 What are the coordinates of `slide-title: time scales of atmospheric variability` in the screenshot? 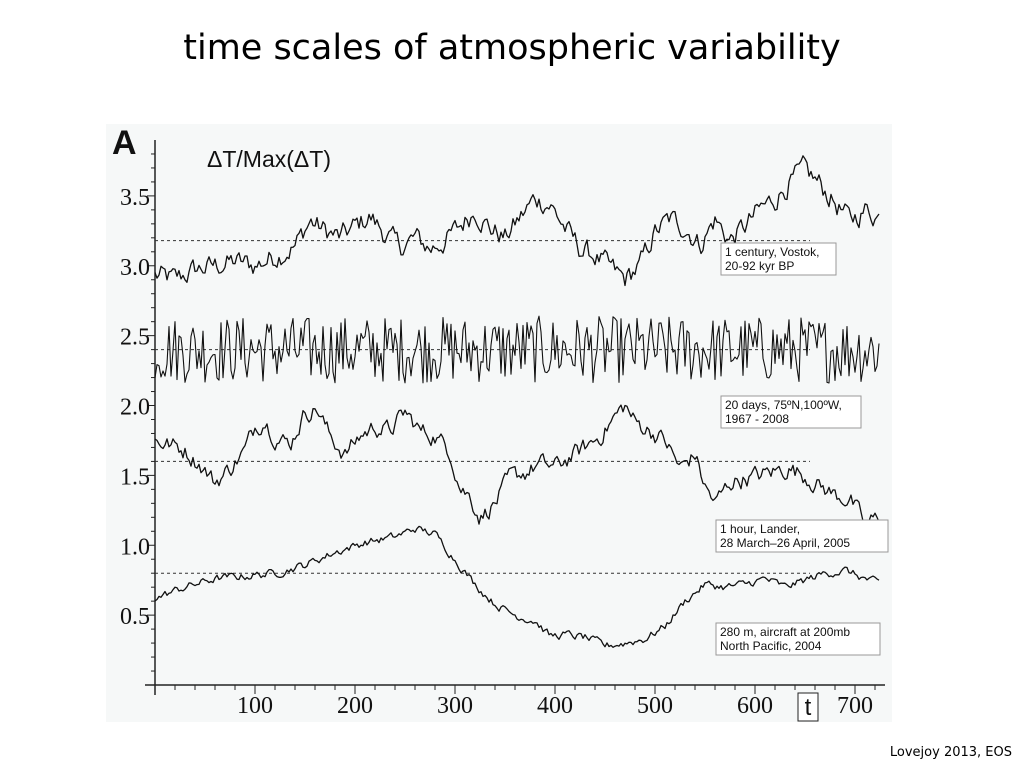 It's located at (512, 48).